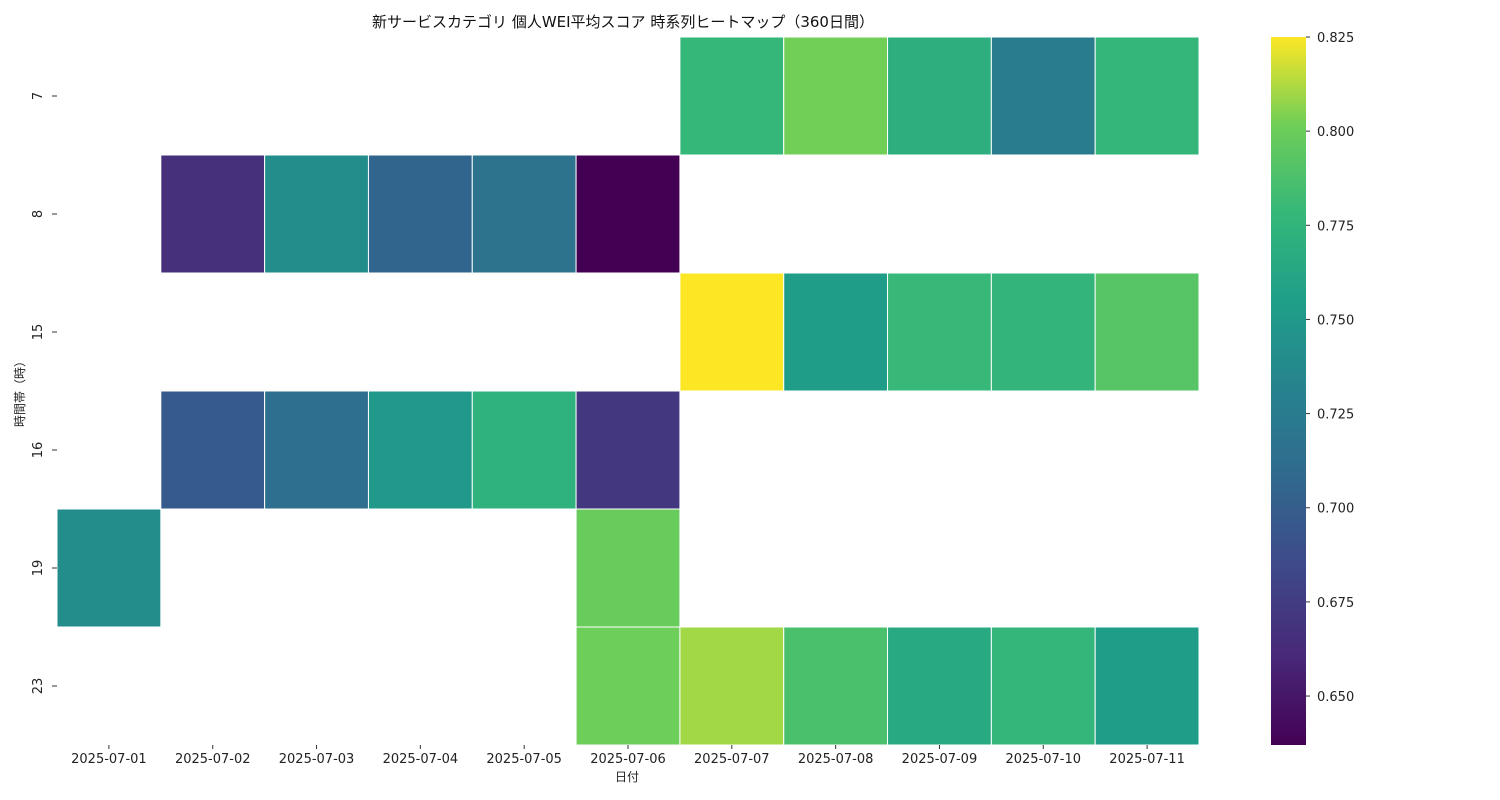 The width and height of the screenshot is (1500, 800). I want to click on colorbar, so click(1288, 391).